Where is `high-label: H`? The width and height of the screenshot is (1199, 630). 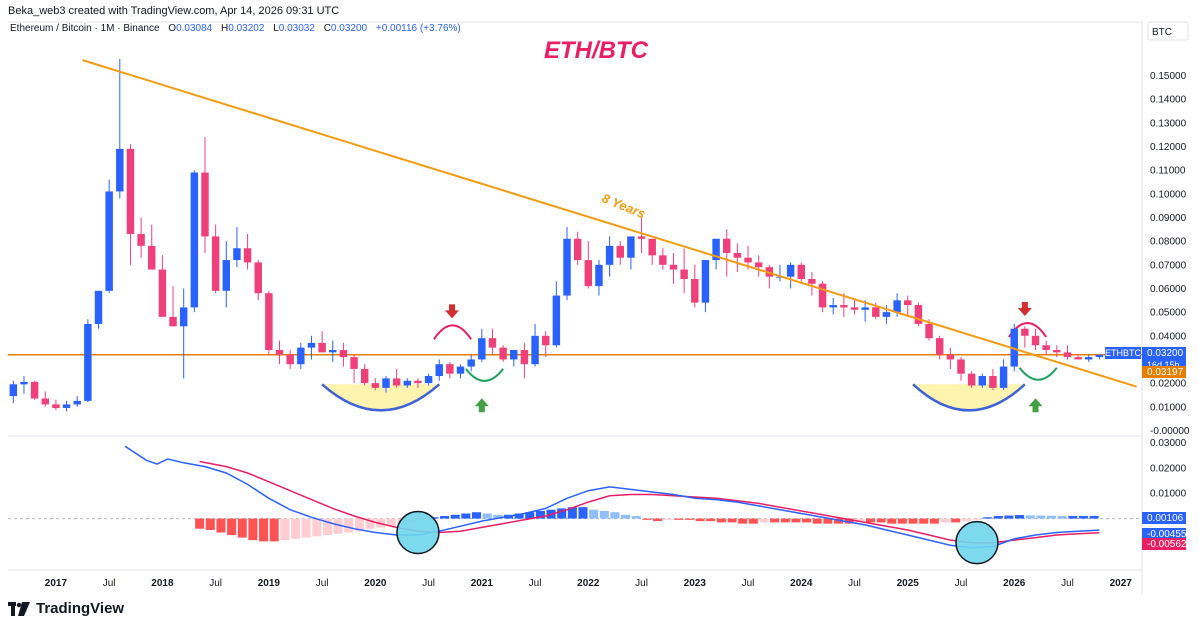 high-label: H is located at coordinates (224, 28).